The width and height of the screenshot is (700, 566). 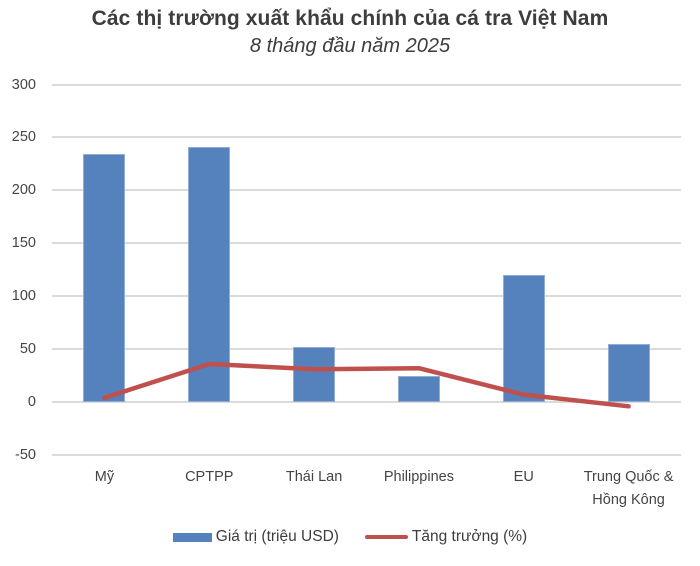 What do you see at coordinates (25, 455) in the screenshot?
I see `y-axis-tick-label: -50` at bounding box center [25, 455].